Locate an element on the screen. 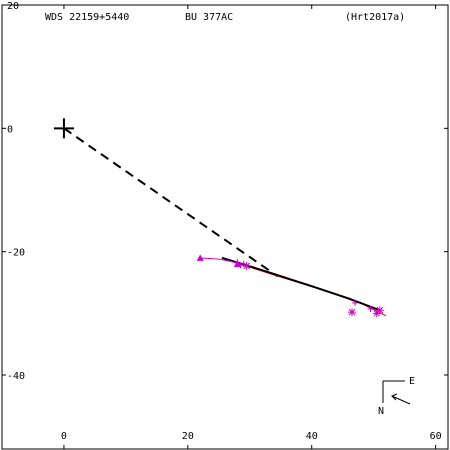  y-tick-label: -40 is located at coordinates (16, 376).